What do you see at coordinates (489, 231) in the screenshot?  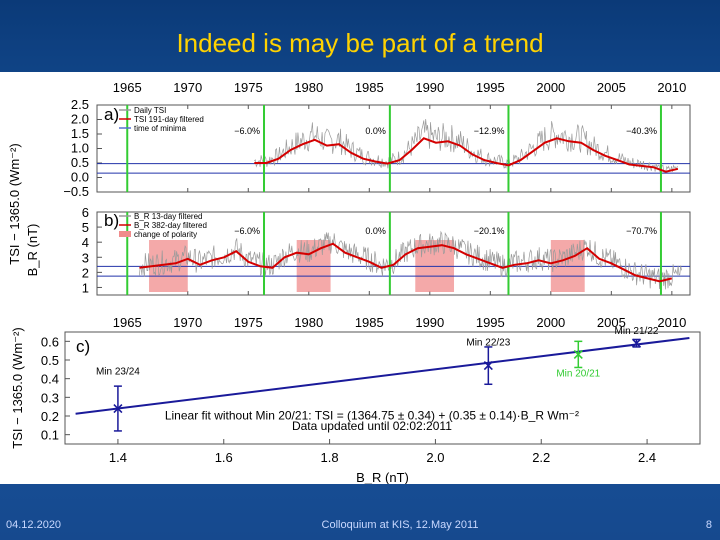 I see `minimum-change-label: −20.1%` at bounding box center [489, 231].